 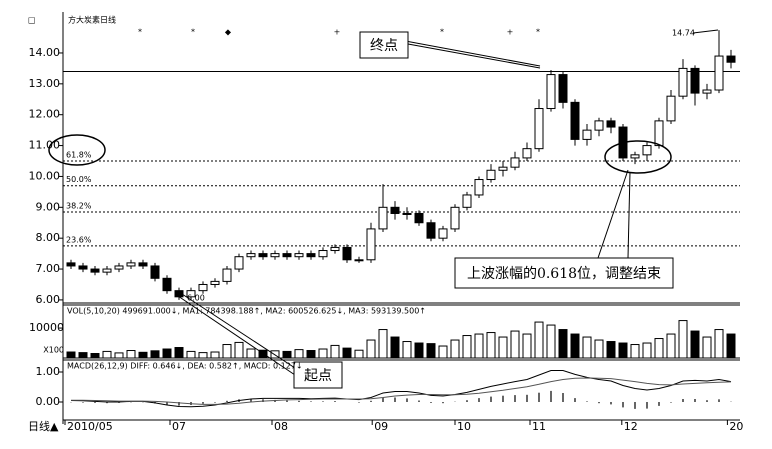 I want to click on annotation: 上波涨幅的0.618位，调整结束, so click(x=564, y=274).